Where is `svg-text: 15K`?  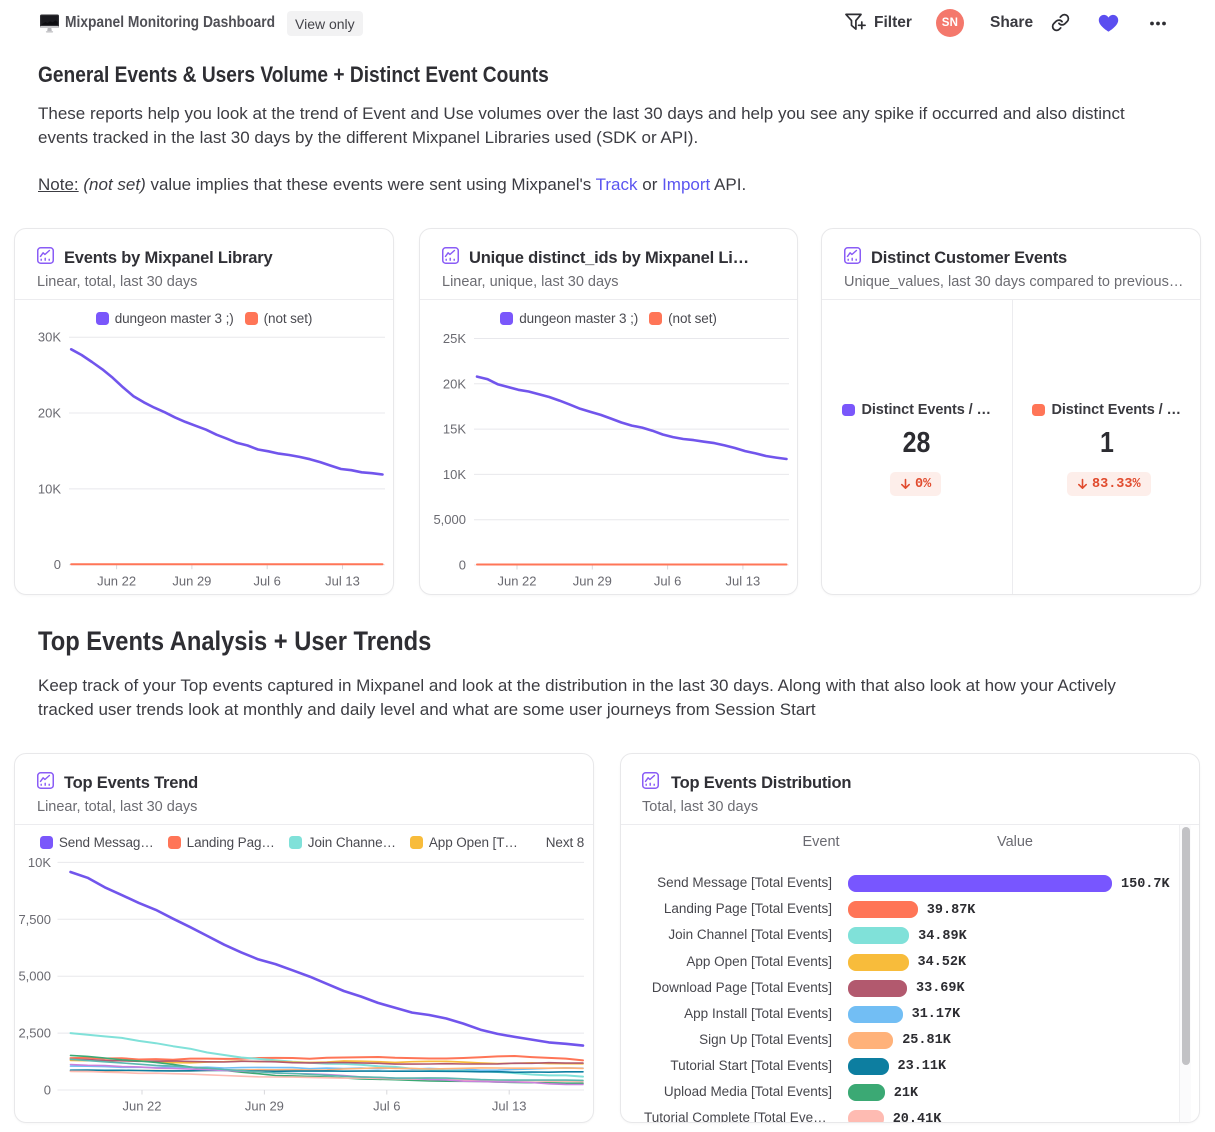 svg-text: 15K is located at coordinates (454, 429).